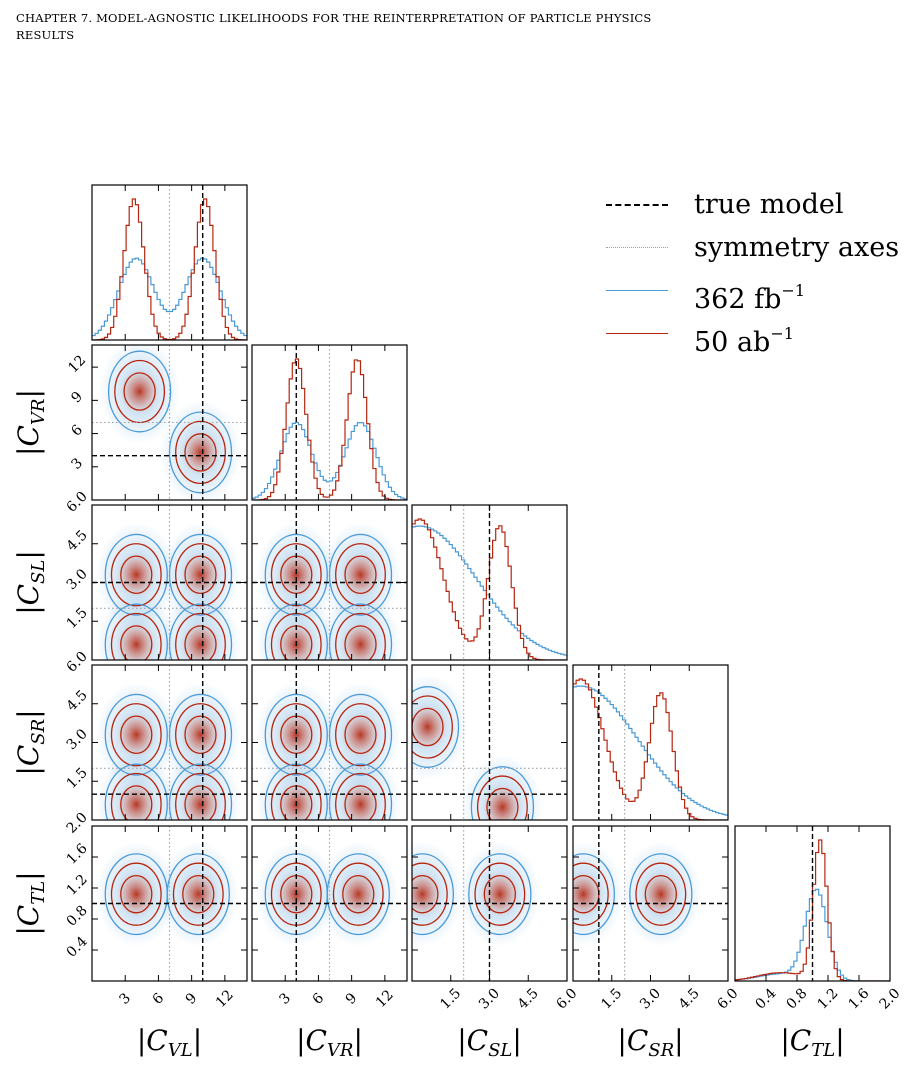  What do you see at coordinates (738, 299) in the screenshot?
I see `legend-label-362fb-text: 362 fb` at bounding box center [738, 299].